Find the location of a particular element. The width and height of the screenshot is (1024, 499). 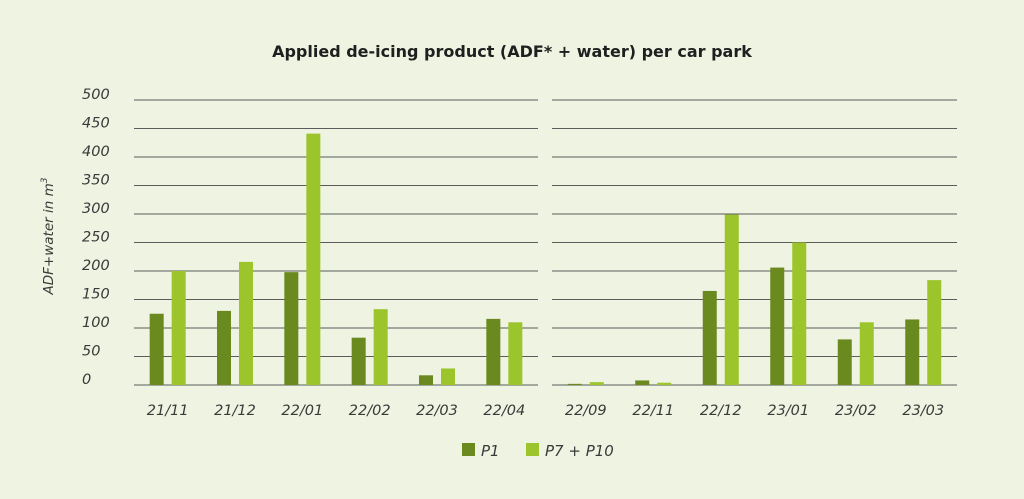

y-tick-400: 400 is located at coordinates (96, 152).